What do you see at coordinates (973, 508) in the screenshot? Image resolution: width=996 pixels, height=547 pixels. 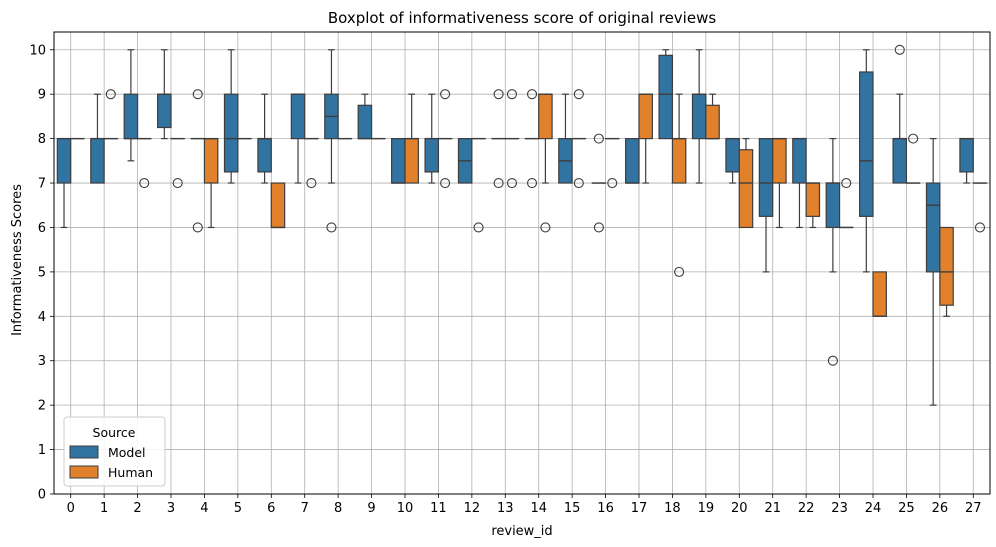 I see `x-tick-label: 27` at bounding box center [973, 508].